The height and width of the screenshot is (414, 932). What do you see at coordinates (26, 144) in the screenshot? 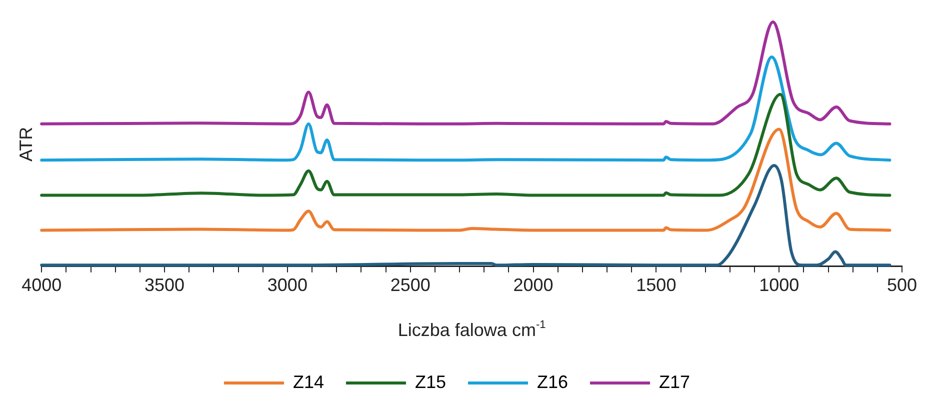
I see `y-axis-title: ATR` at bounding box center [26, 144].